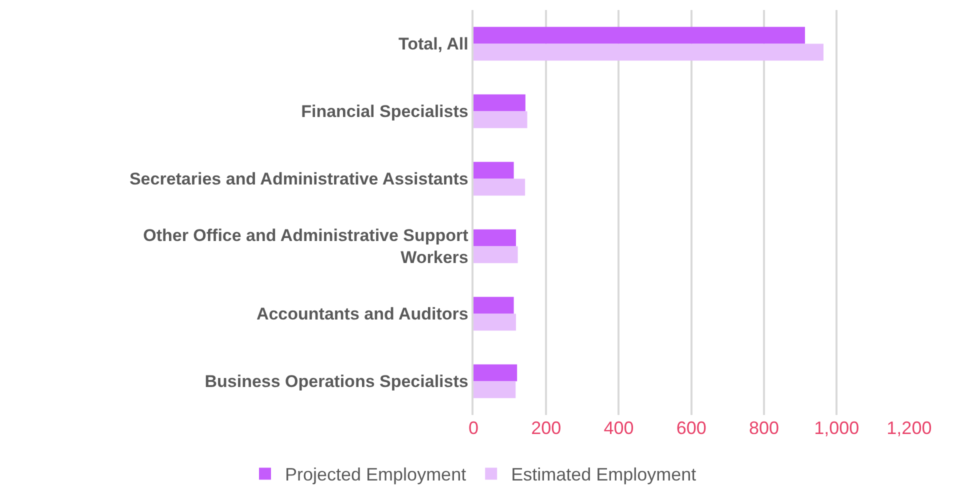 The image size is (967, 502). What do you see at coordinates (384, 112) in the screenshot?
I see `y-tick-label: Financial Specialists` at bounding box center [384, 112].